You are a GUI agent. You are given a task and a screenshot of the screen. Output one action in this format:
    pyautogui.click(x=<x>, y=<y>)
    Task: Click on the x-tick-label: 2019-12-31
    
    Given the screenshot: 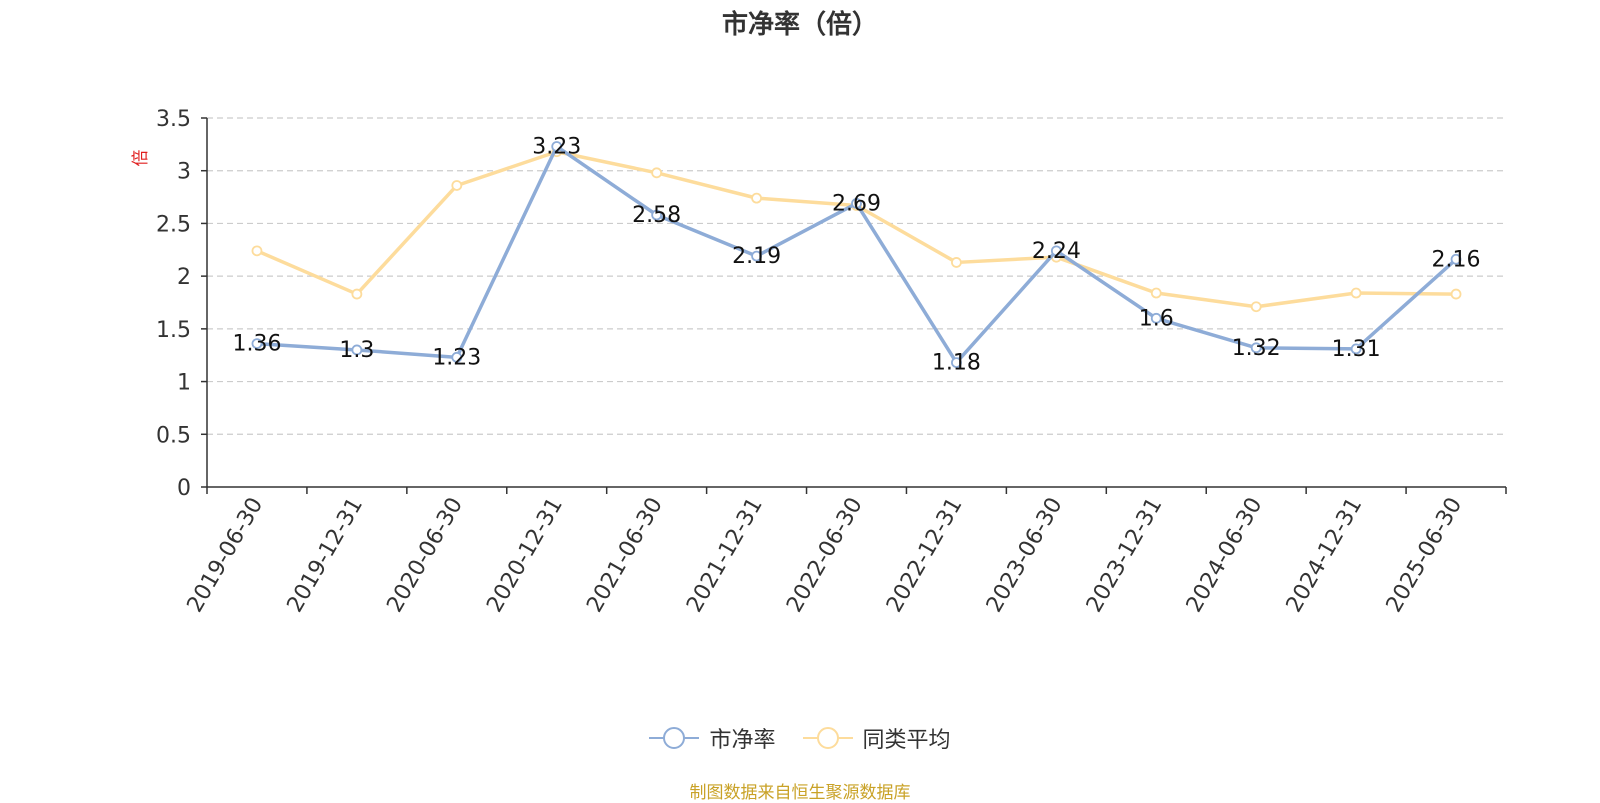 What is the action you would take?
    pyautogui.click(x=326, y=555)
    